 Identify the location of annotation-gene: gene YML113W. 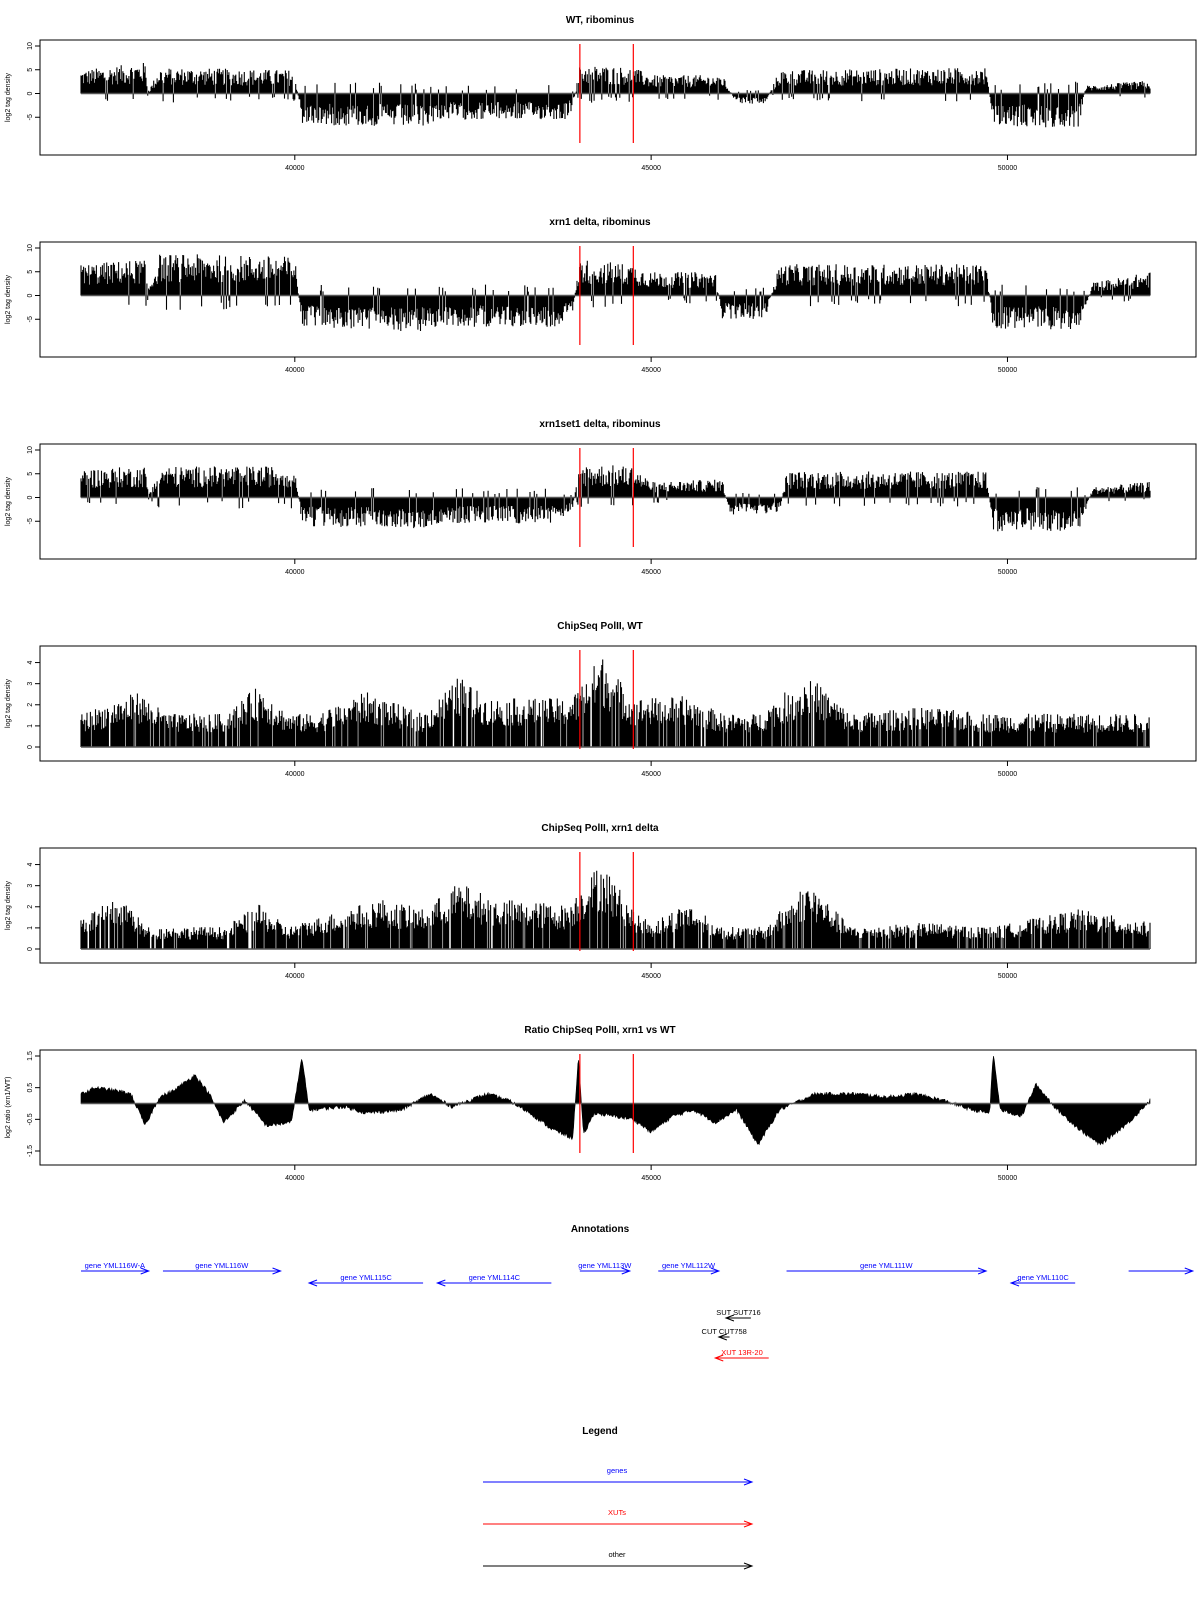
(605, 1268).